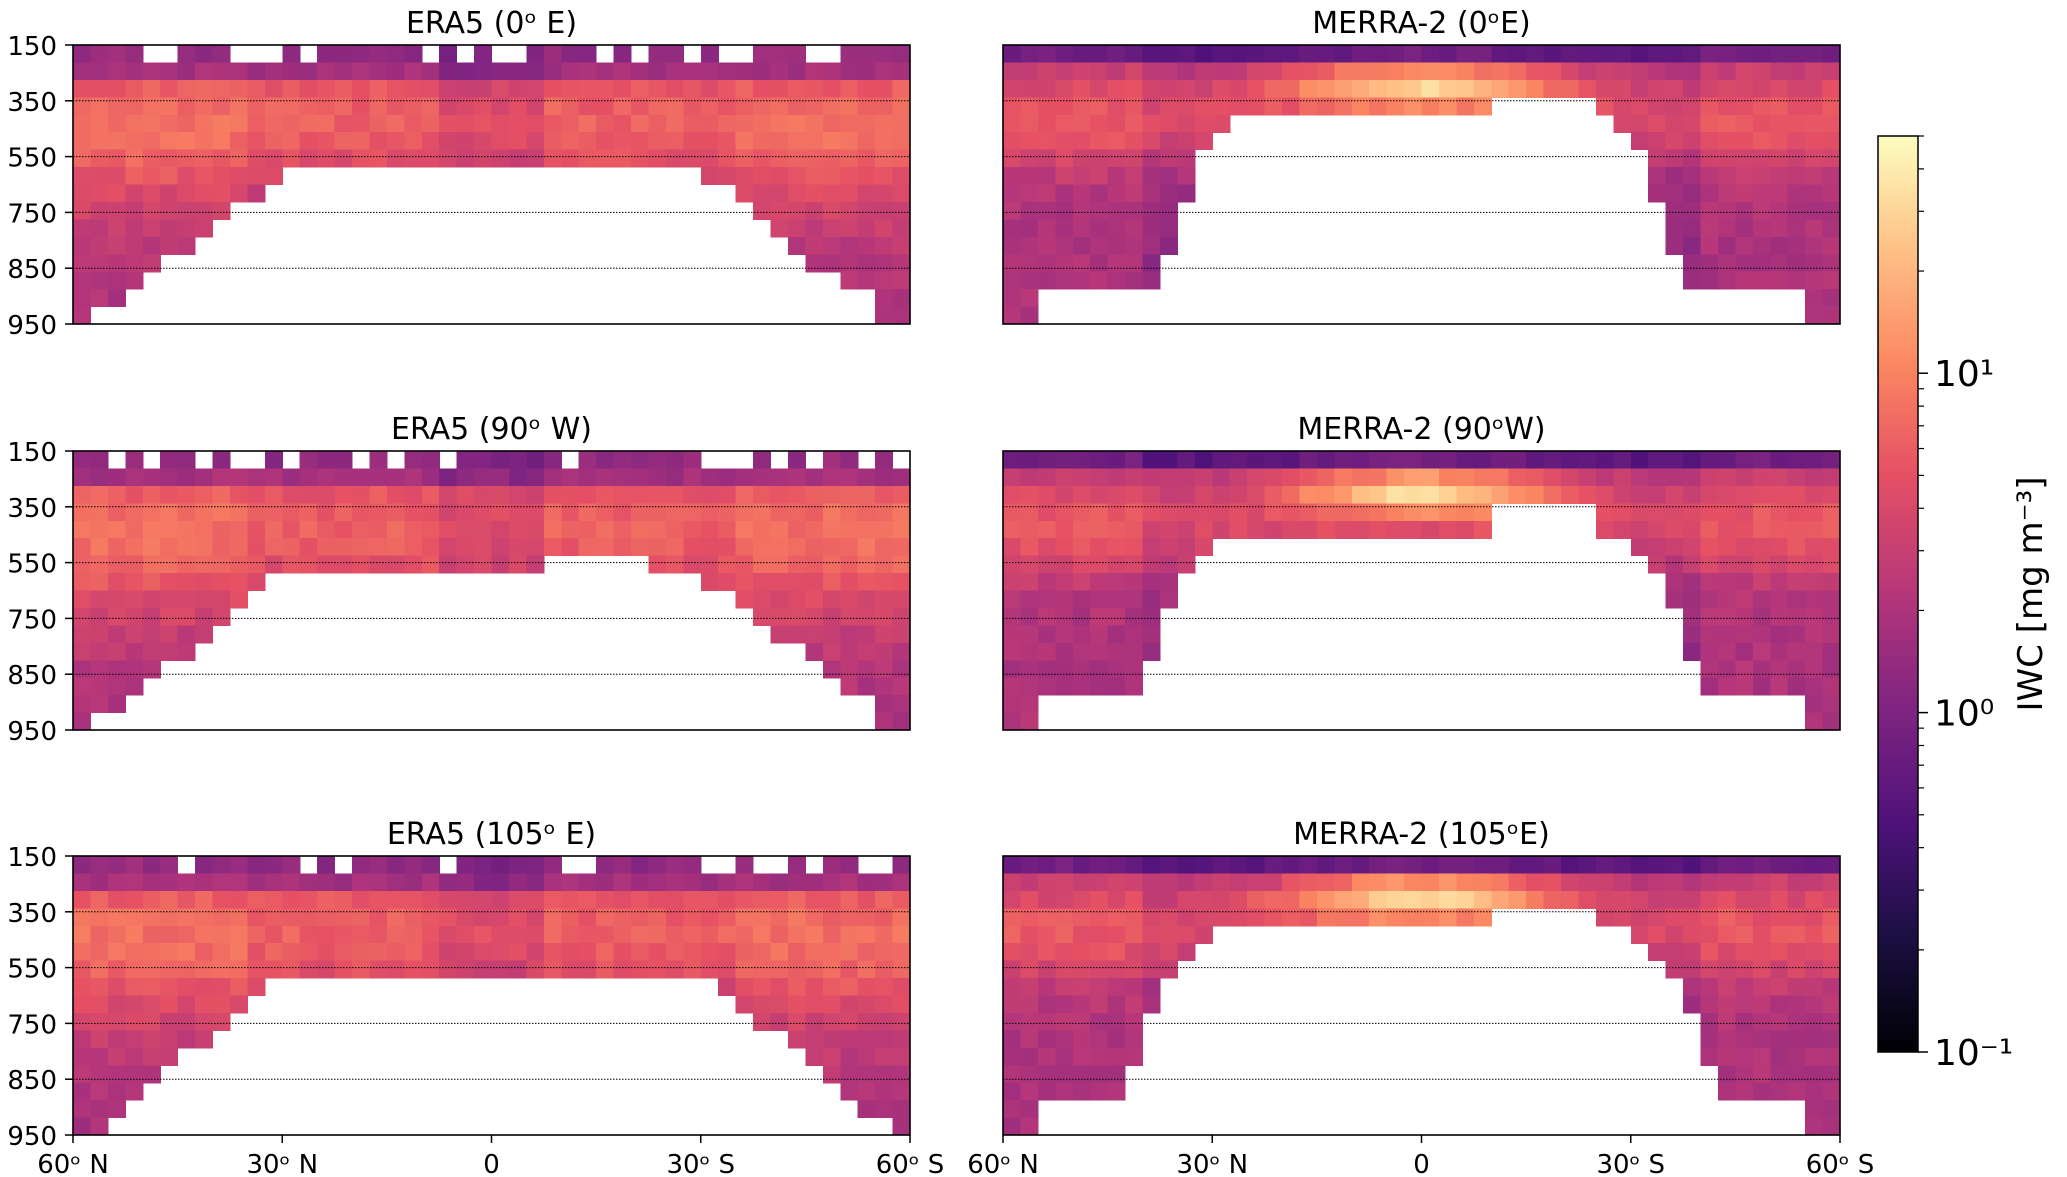  Describe the element at coordinates (1973, 1053) in the screenshot. I see `colorbar-tick-label: 10⁻¹` at that location.